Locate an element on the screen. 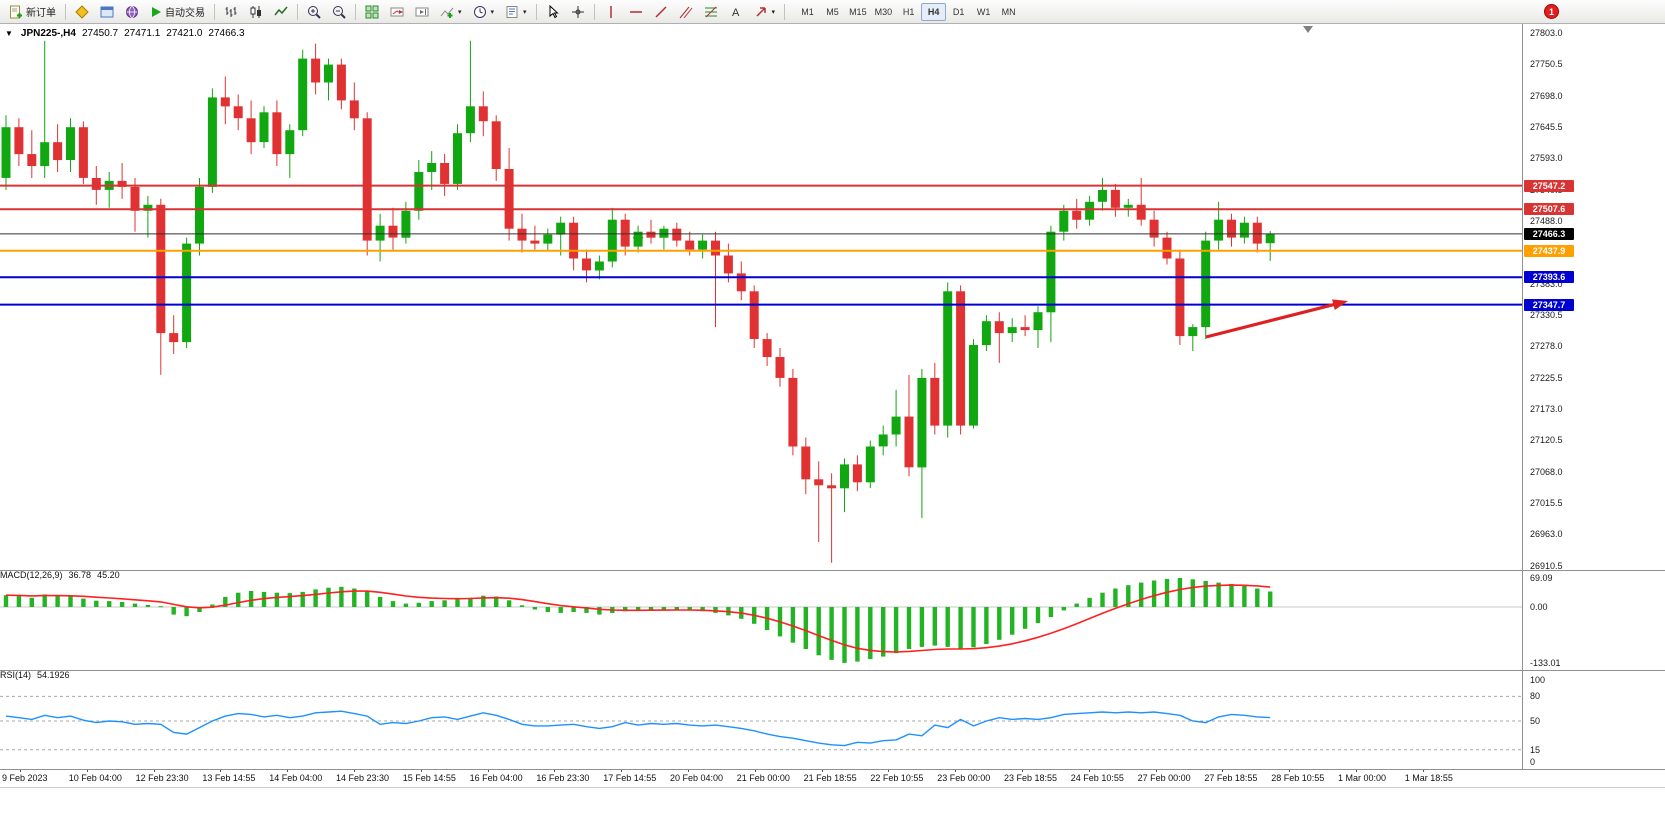 This screenshot has height=839, width=1665. chart-shift-marker is located at coordinates (1308, 29).